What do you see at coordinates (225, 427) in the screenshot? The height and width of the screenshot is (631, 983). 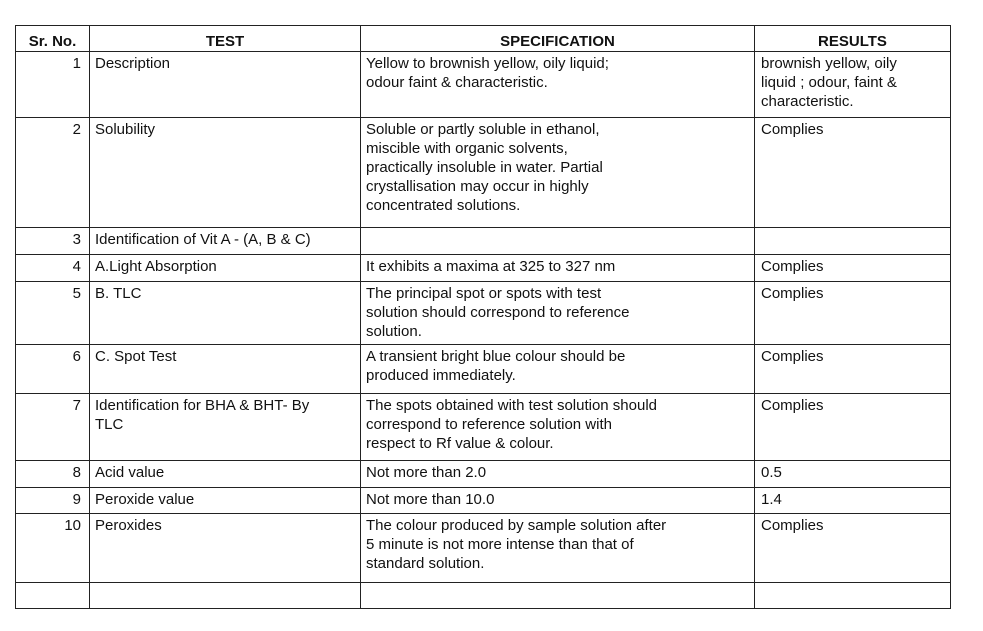 I see `test-cell: Identification for BHA & BHT- By TLC` at bounding box center [225, 427].